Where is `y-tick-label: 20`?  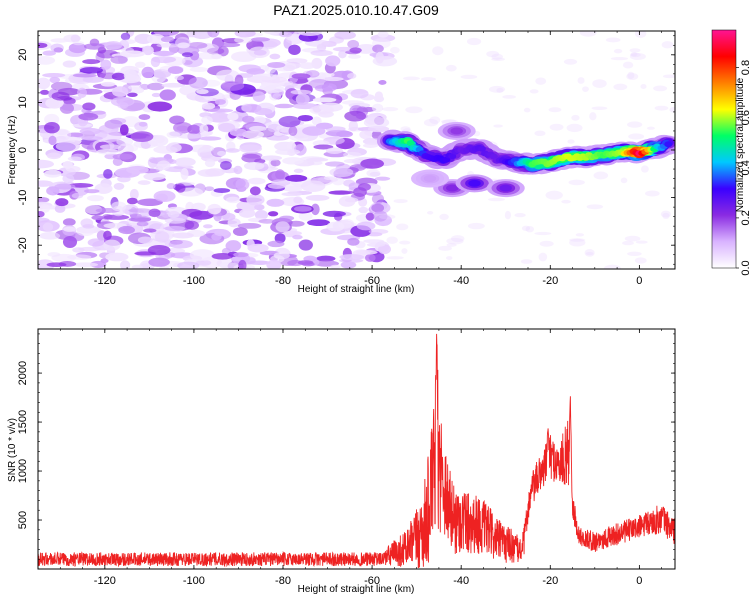 y-tick-label: 20 is located at coordinates (23, 55).